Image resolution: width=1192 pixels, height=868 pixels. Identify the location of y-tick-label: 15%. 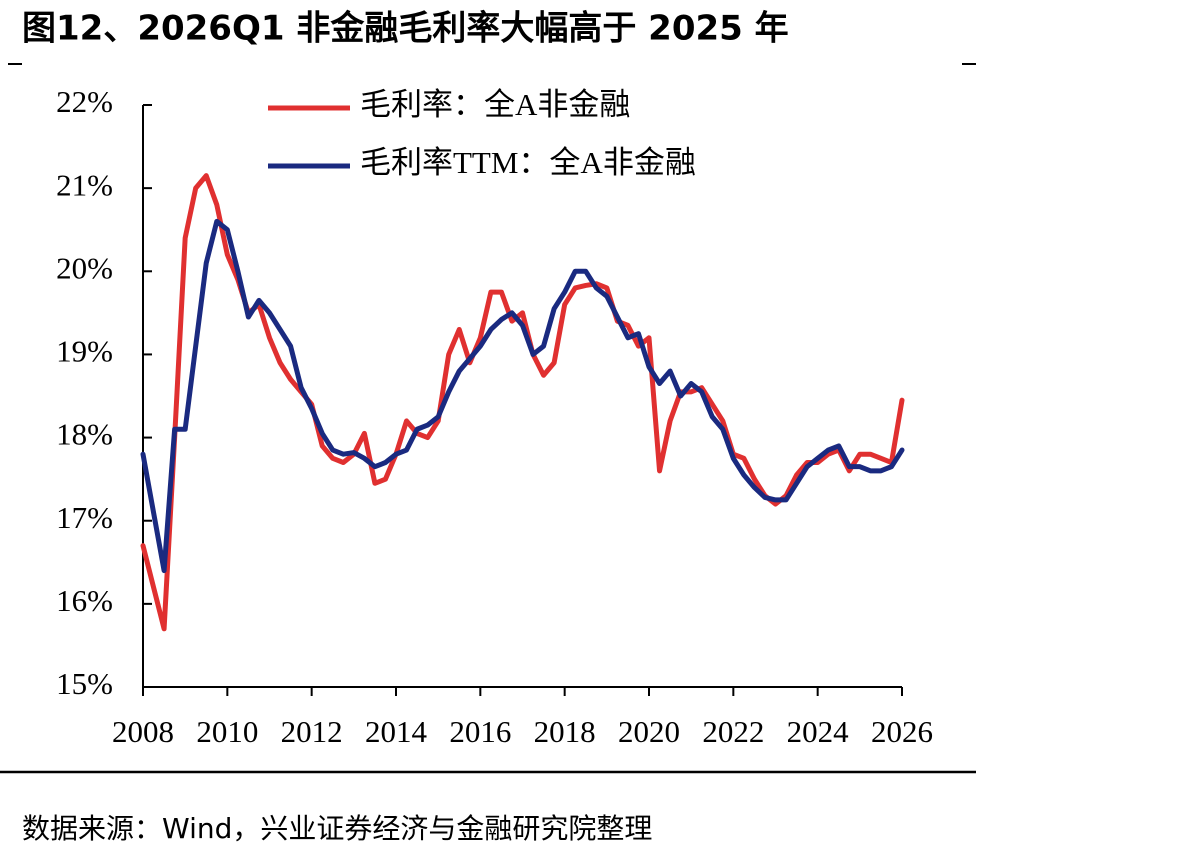
(84, 683).